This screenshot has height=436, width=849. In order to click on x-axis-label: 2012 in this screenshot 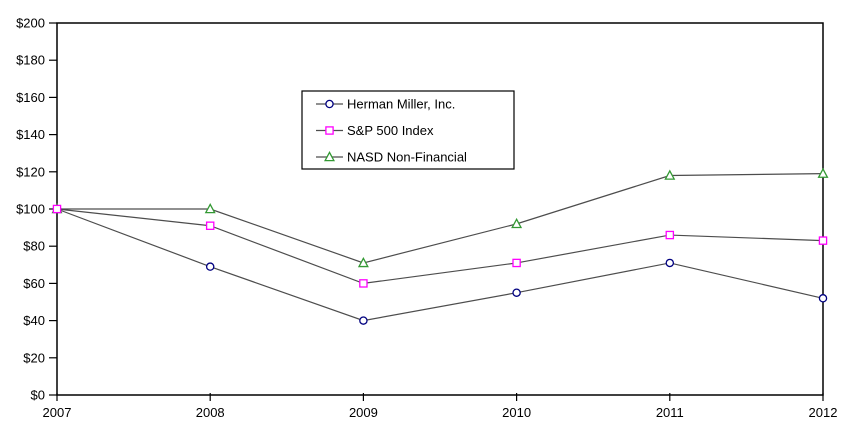, I will do `click(823, 412)`.